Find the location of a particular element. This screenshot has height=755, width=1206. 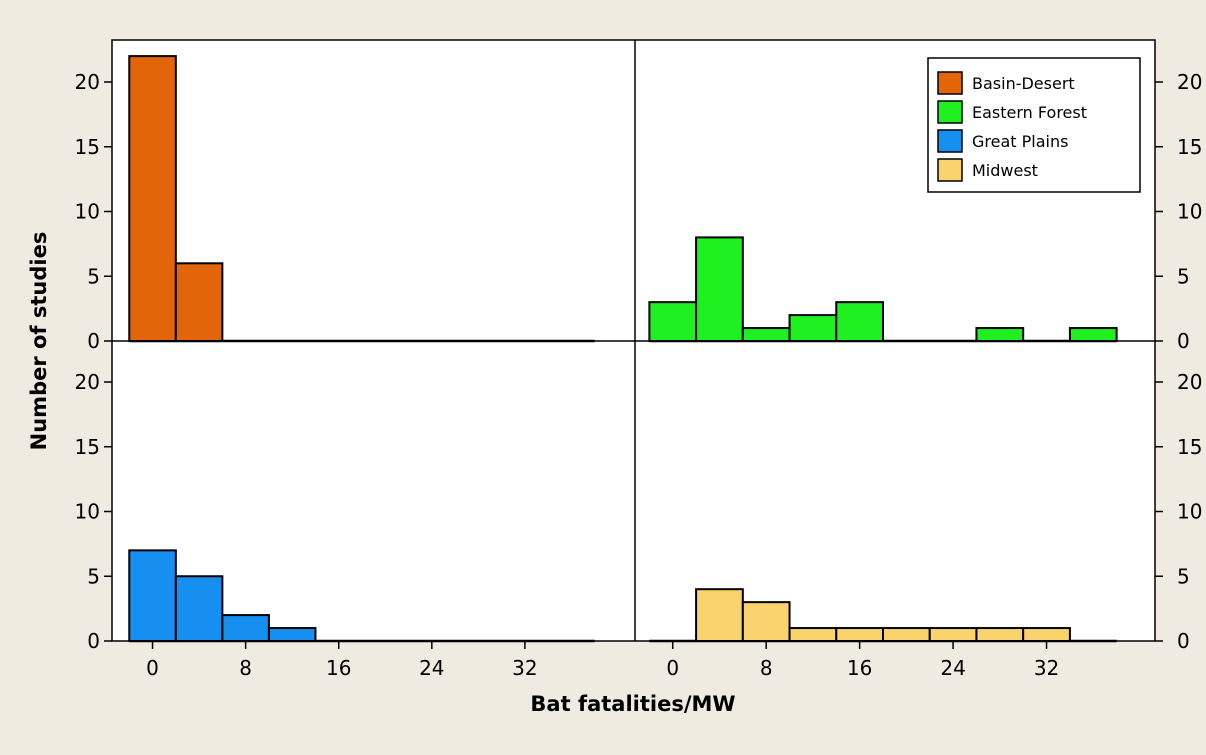

series-midwest is located at coordinates (883, 615).